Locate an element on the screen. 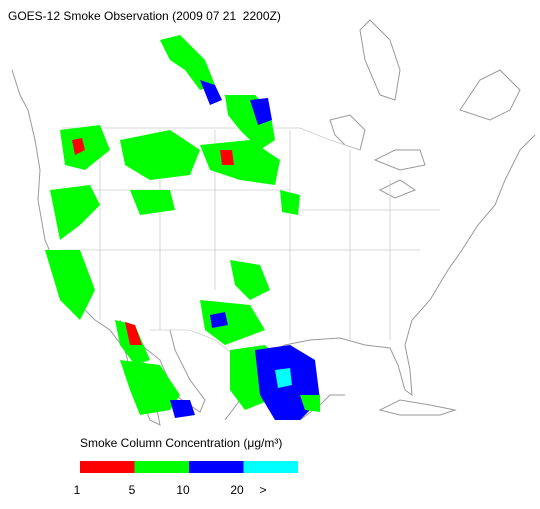 Image resolution: width=540 pixels, height=509 pixels. legend-tick-label: 20 is located at coordinates (237, 490).